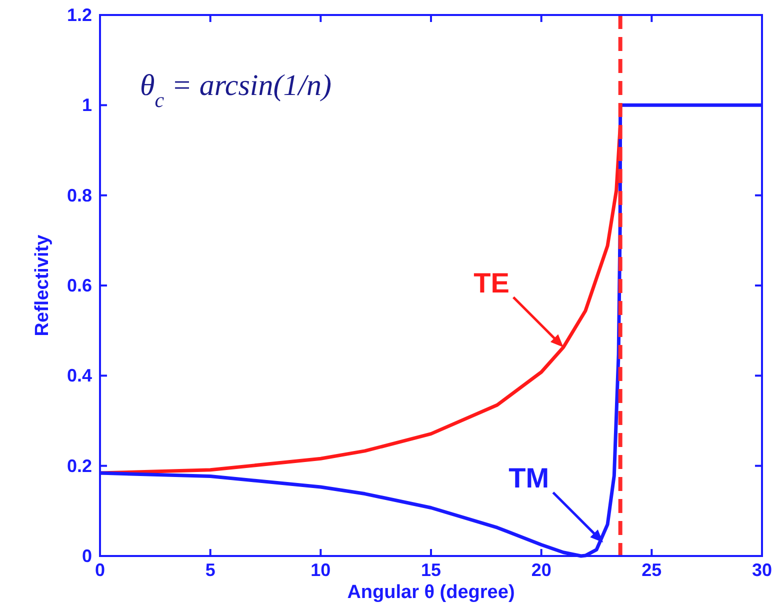 The width and height of the screenshot is (784, 608). Describe the element at coordinates (87, 556) in the screenshot. I see `y-tick-label: 0` at that location.